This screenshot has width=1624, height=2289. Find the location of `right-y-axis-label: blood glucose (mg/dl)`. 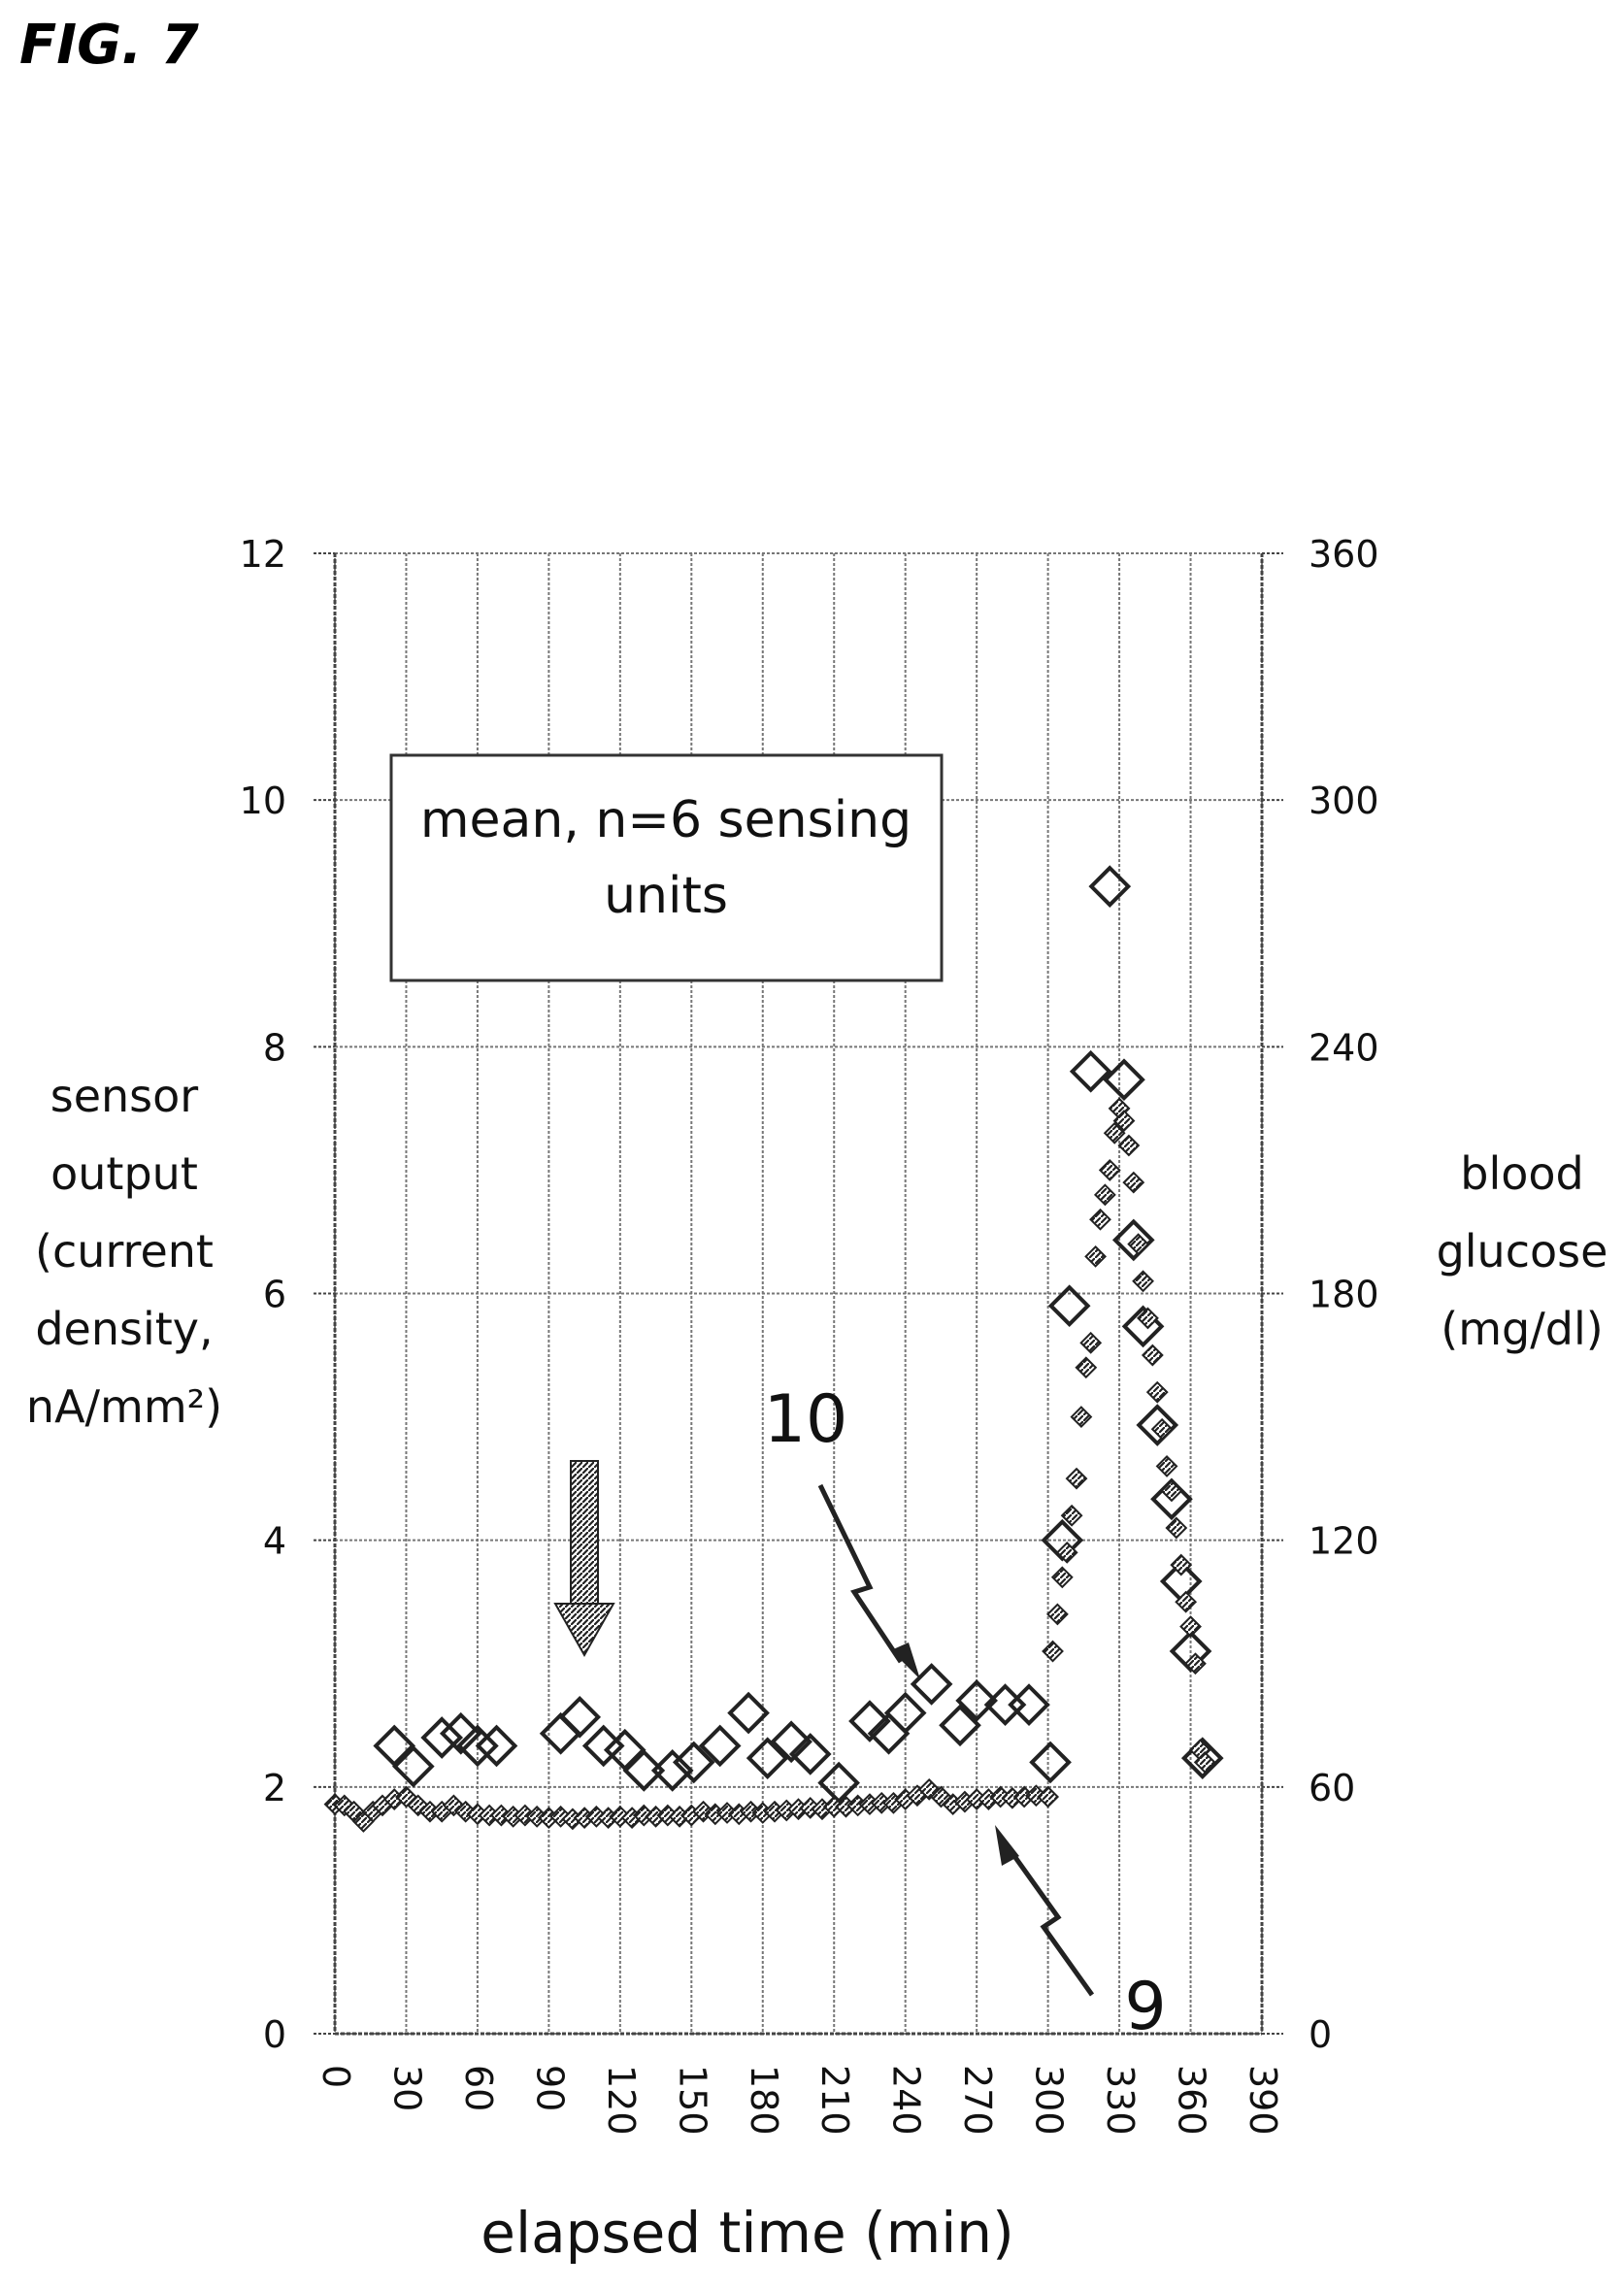

right-y-axis-label: blood glucose (mg/dl) is located at coordinates (1522, 1251).